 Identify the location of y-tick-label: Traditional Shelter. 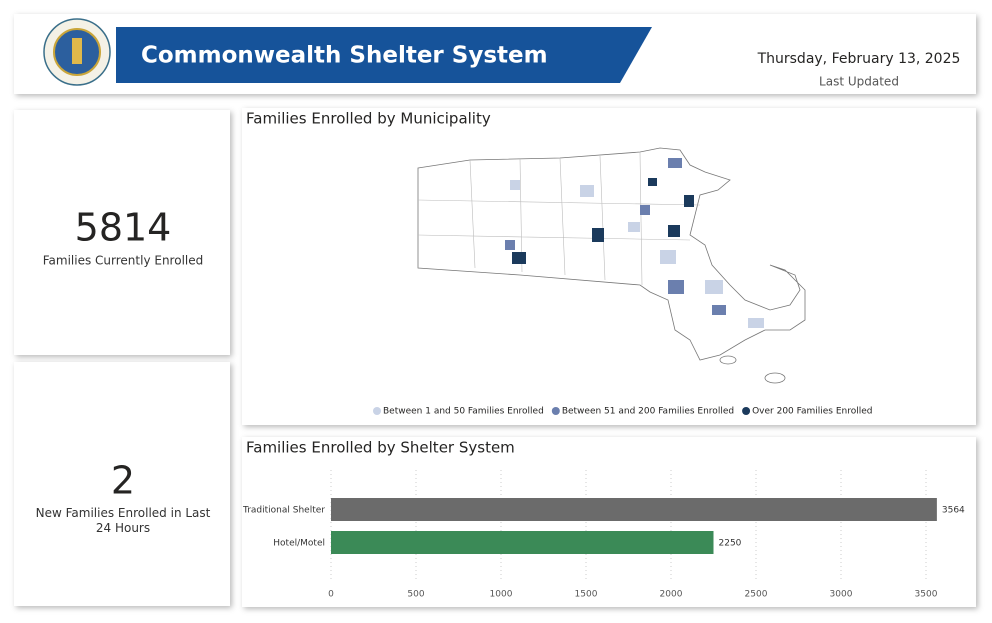
(283, 511).